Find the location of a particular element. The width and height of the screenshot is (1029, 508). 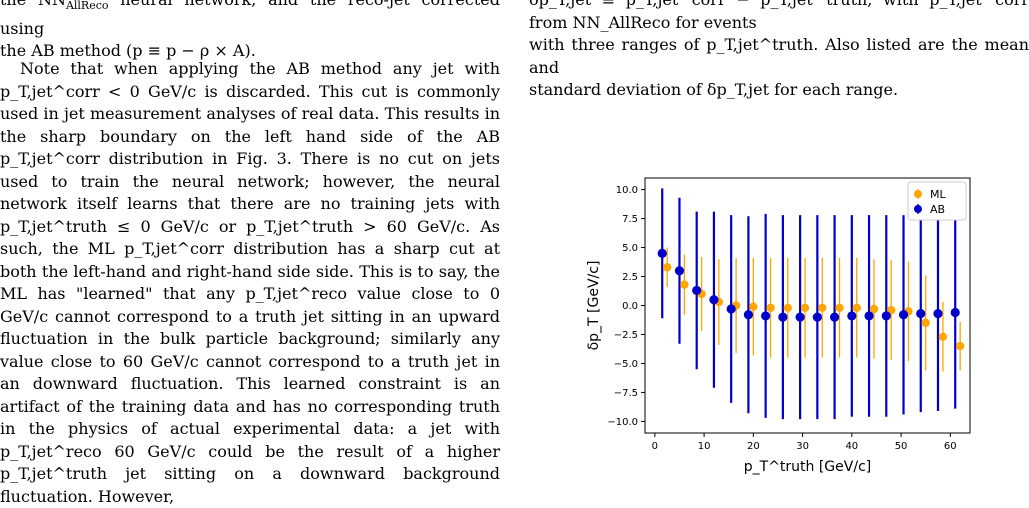

x-tick-label: 60 is located at coordinates (950, 446).